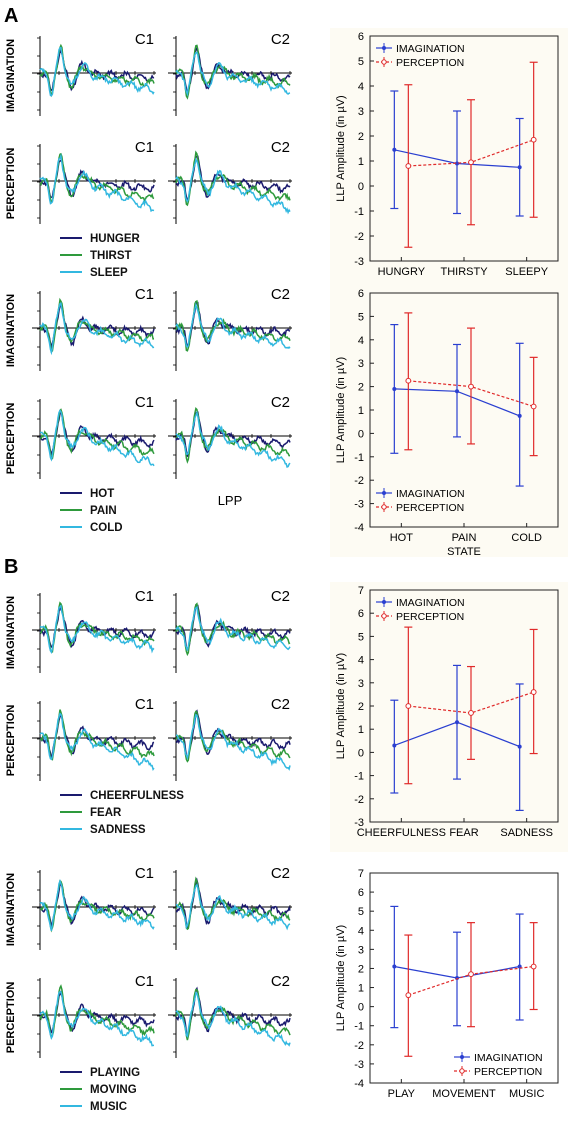 Image resolution: width=570 pixels, height=1129 pixels. What do you see at coordinates (137, 796) in the screenshot?
I see `legend-label-cheerfulness: CHEERFULNESS` at bounding box center [137, 796].